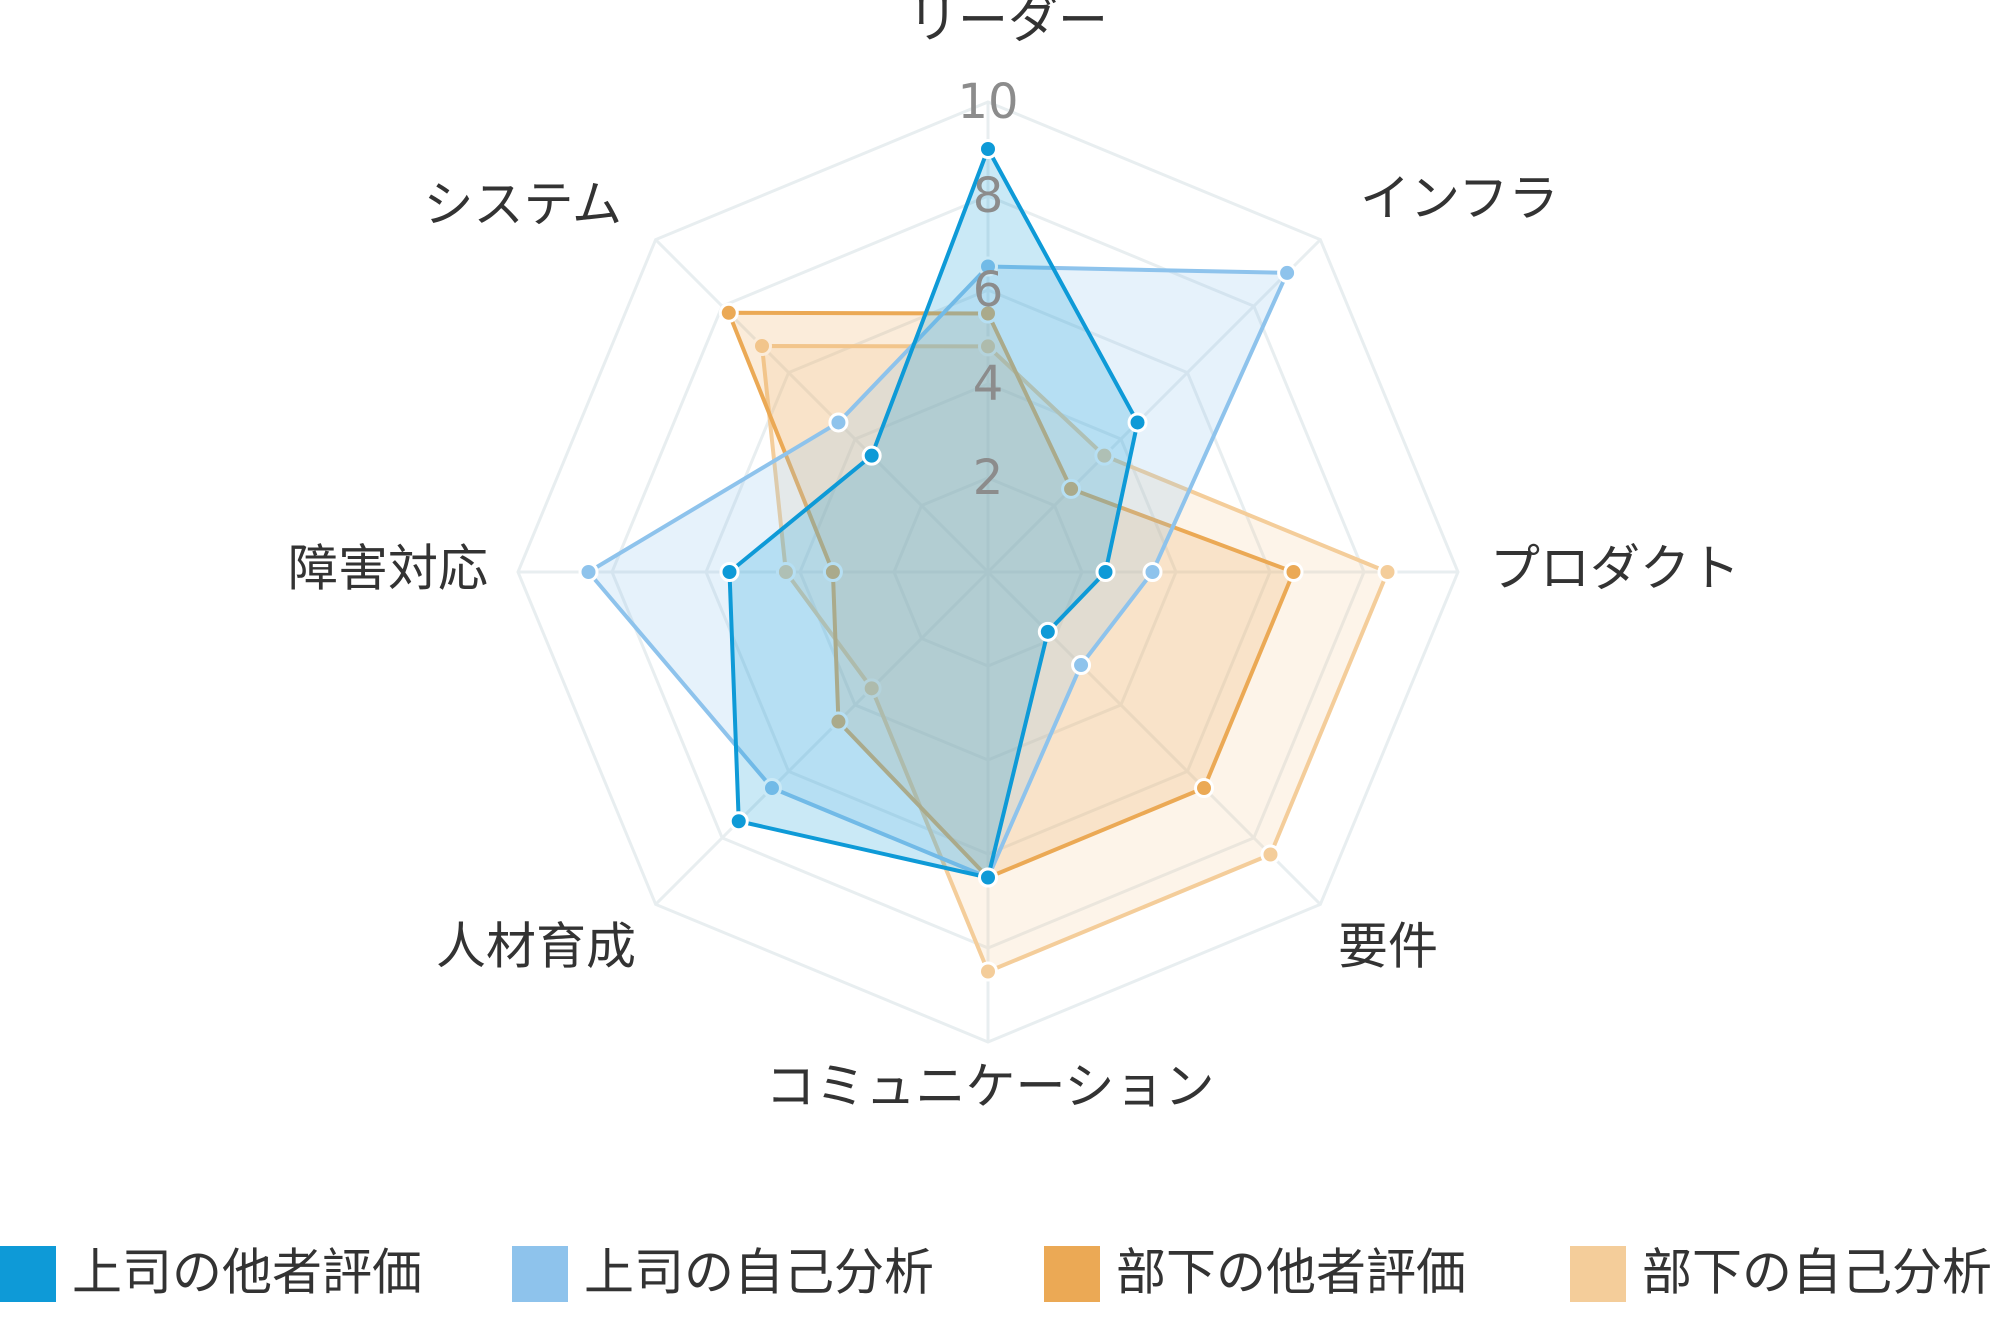  I want to click on axis-label-8: システム, so click(523, 205).